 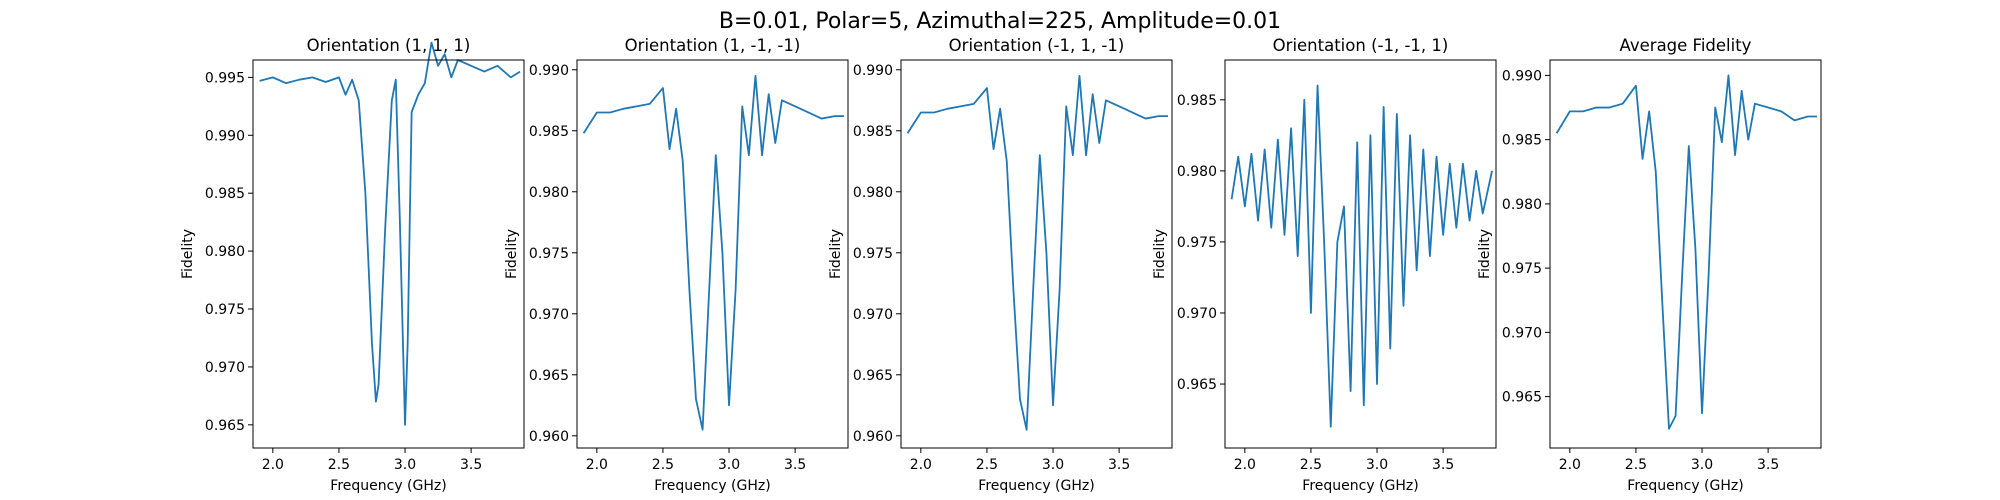 I want to click on subplot-title: Orientation (1, -1, -1), so click(x=713, y=45).